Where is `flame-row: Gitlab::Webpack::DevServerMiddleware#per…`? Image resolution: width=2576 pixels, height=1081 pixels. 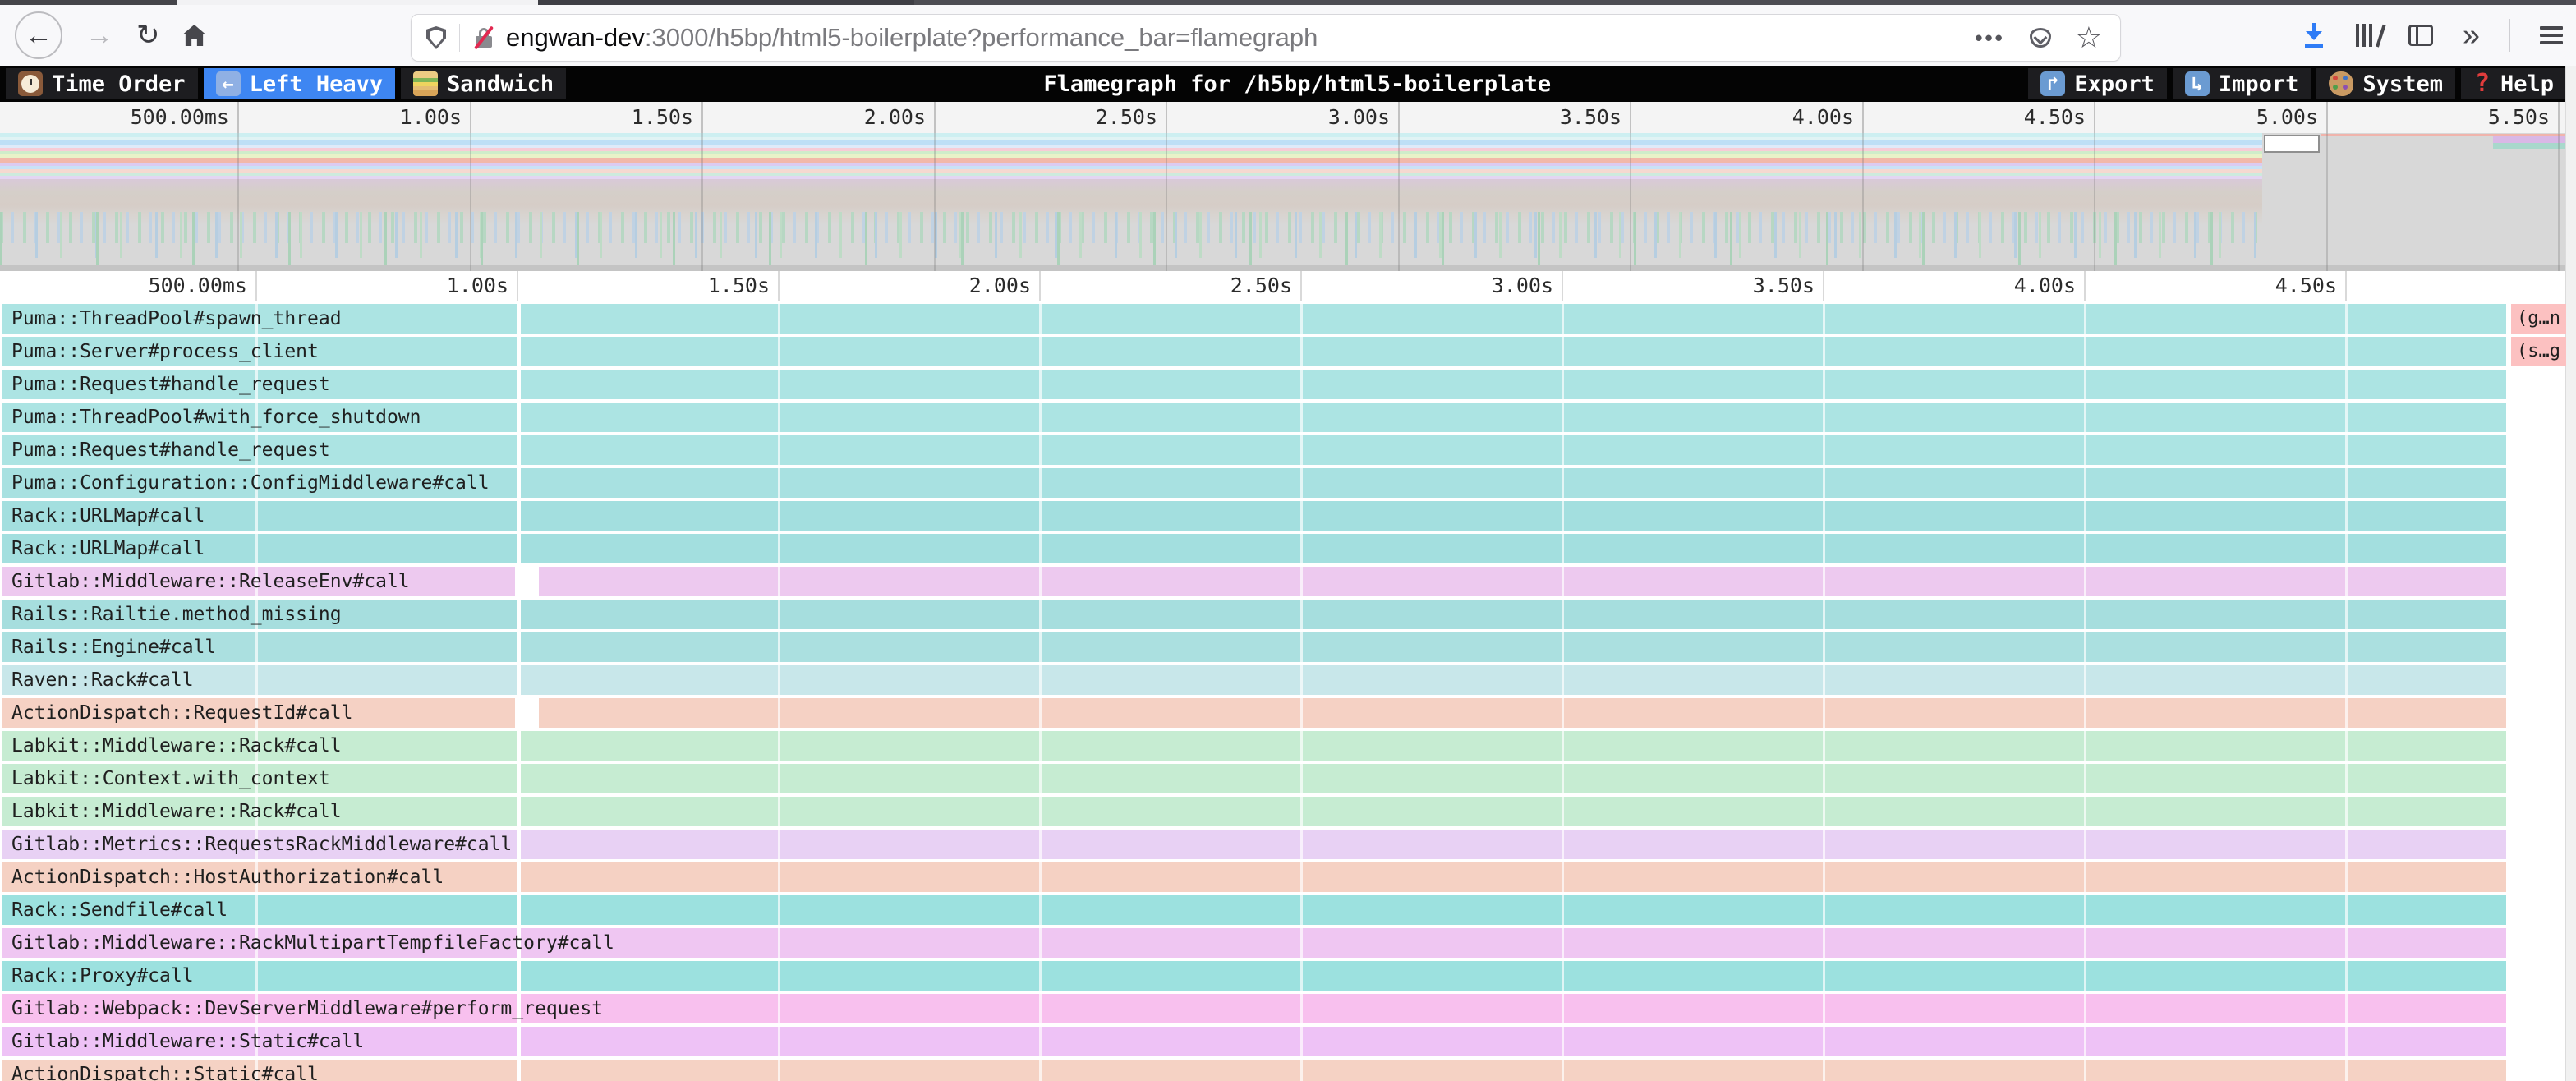
flame-row: Gitlab::Webpack::DevServerMiddleware#per… is located at coordinates (1288, 1009).